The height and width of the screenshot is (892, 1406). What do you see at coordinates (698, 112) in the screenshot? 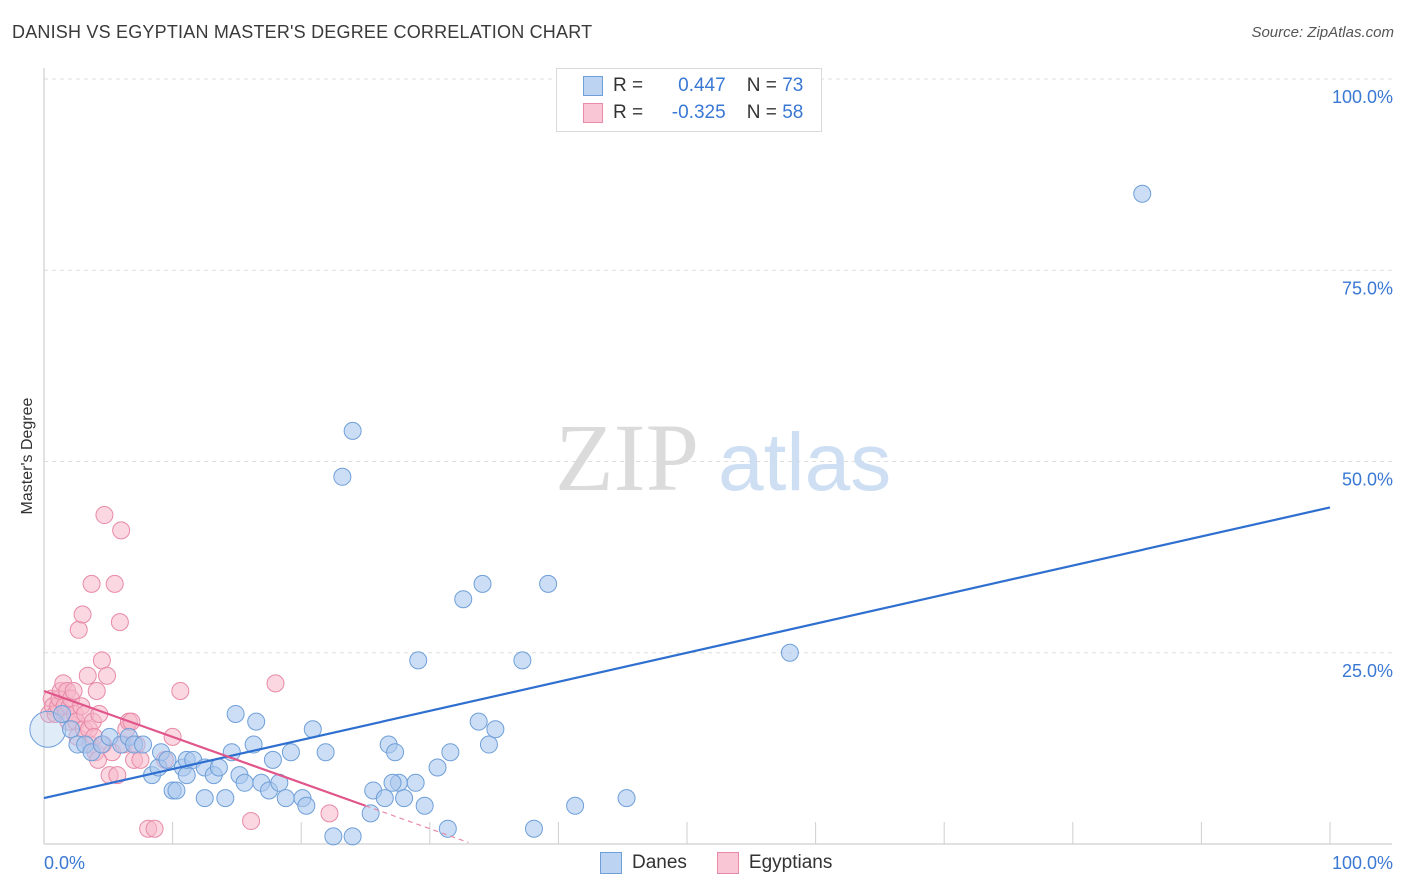
I see `r-value: -0.325` at bounding box center [698, 112].